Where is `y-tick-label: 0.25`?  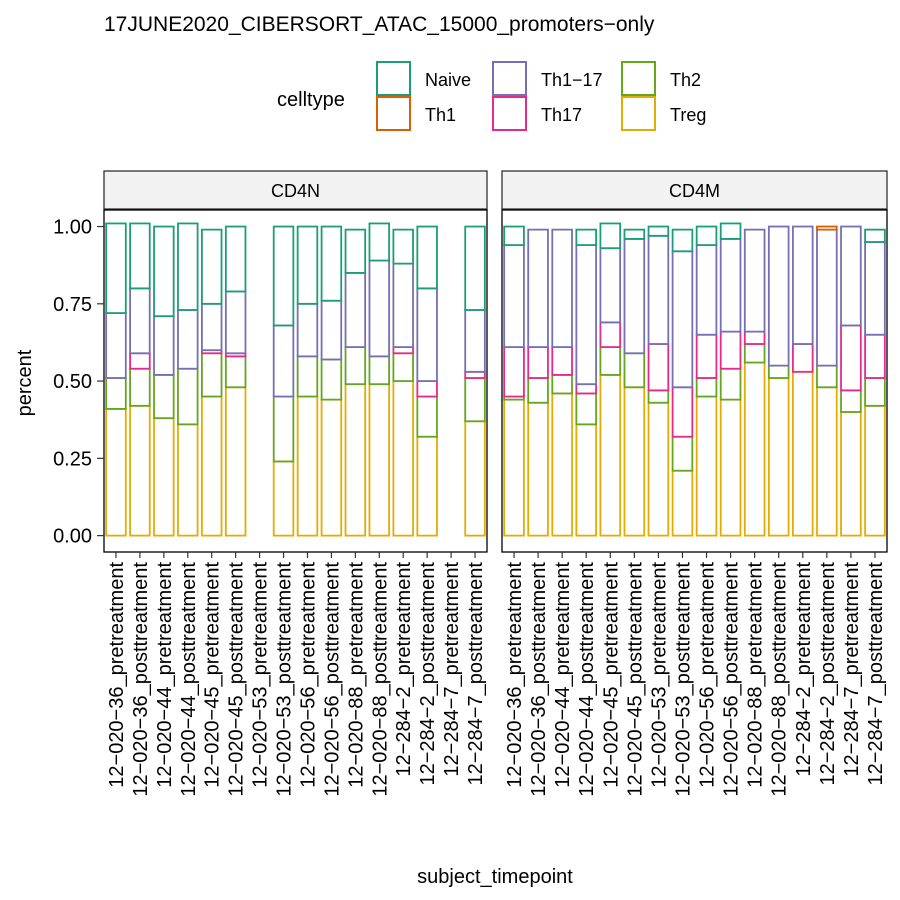
y-tick-label: 0.25 is located at coordinates (72, 459).